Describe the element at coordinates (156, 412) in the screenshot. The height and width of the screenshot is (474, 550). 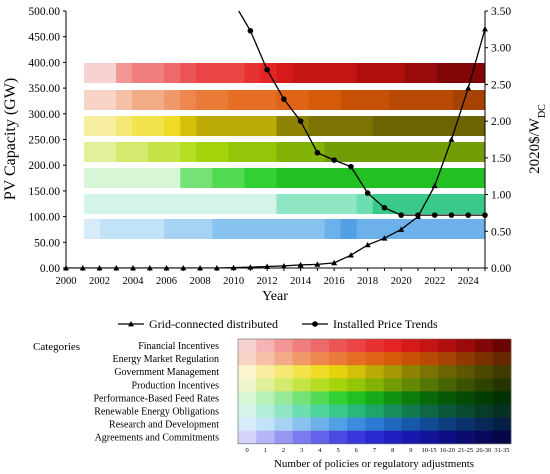
I see `category-label: Renewable Energy Obligations` at that location.